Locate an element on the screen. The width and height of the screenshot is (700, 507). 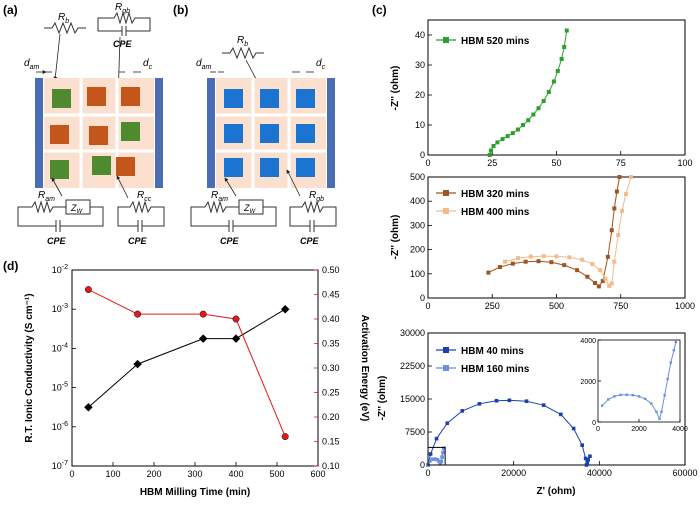
c3-series-40-legend-marker is located at coordinates (446, 350).